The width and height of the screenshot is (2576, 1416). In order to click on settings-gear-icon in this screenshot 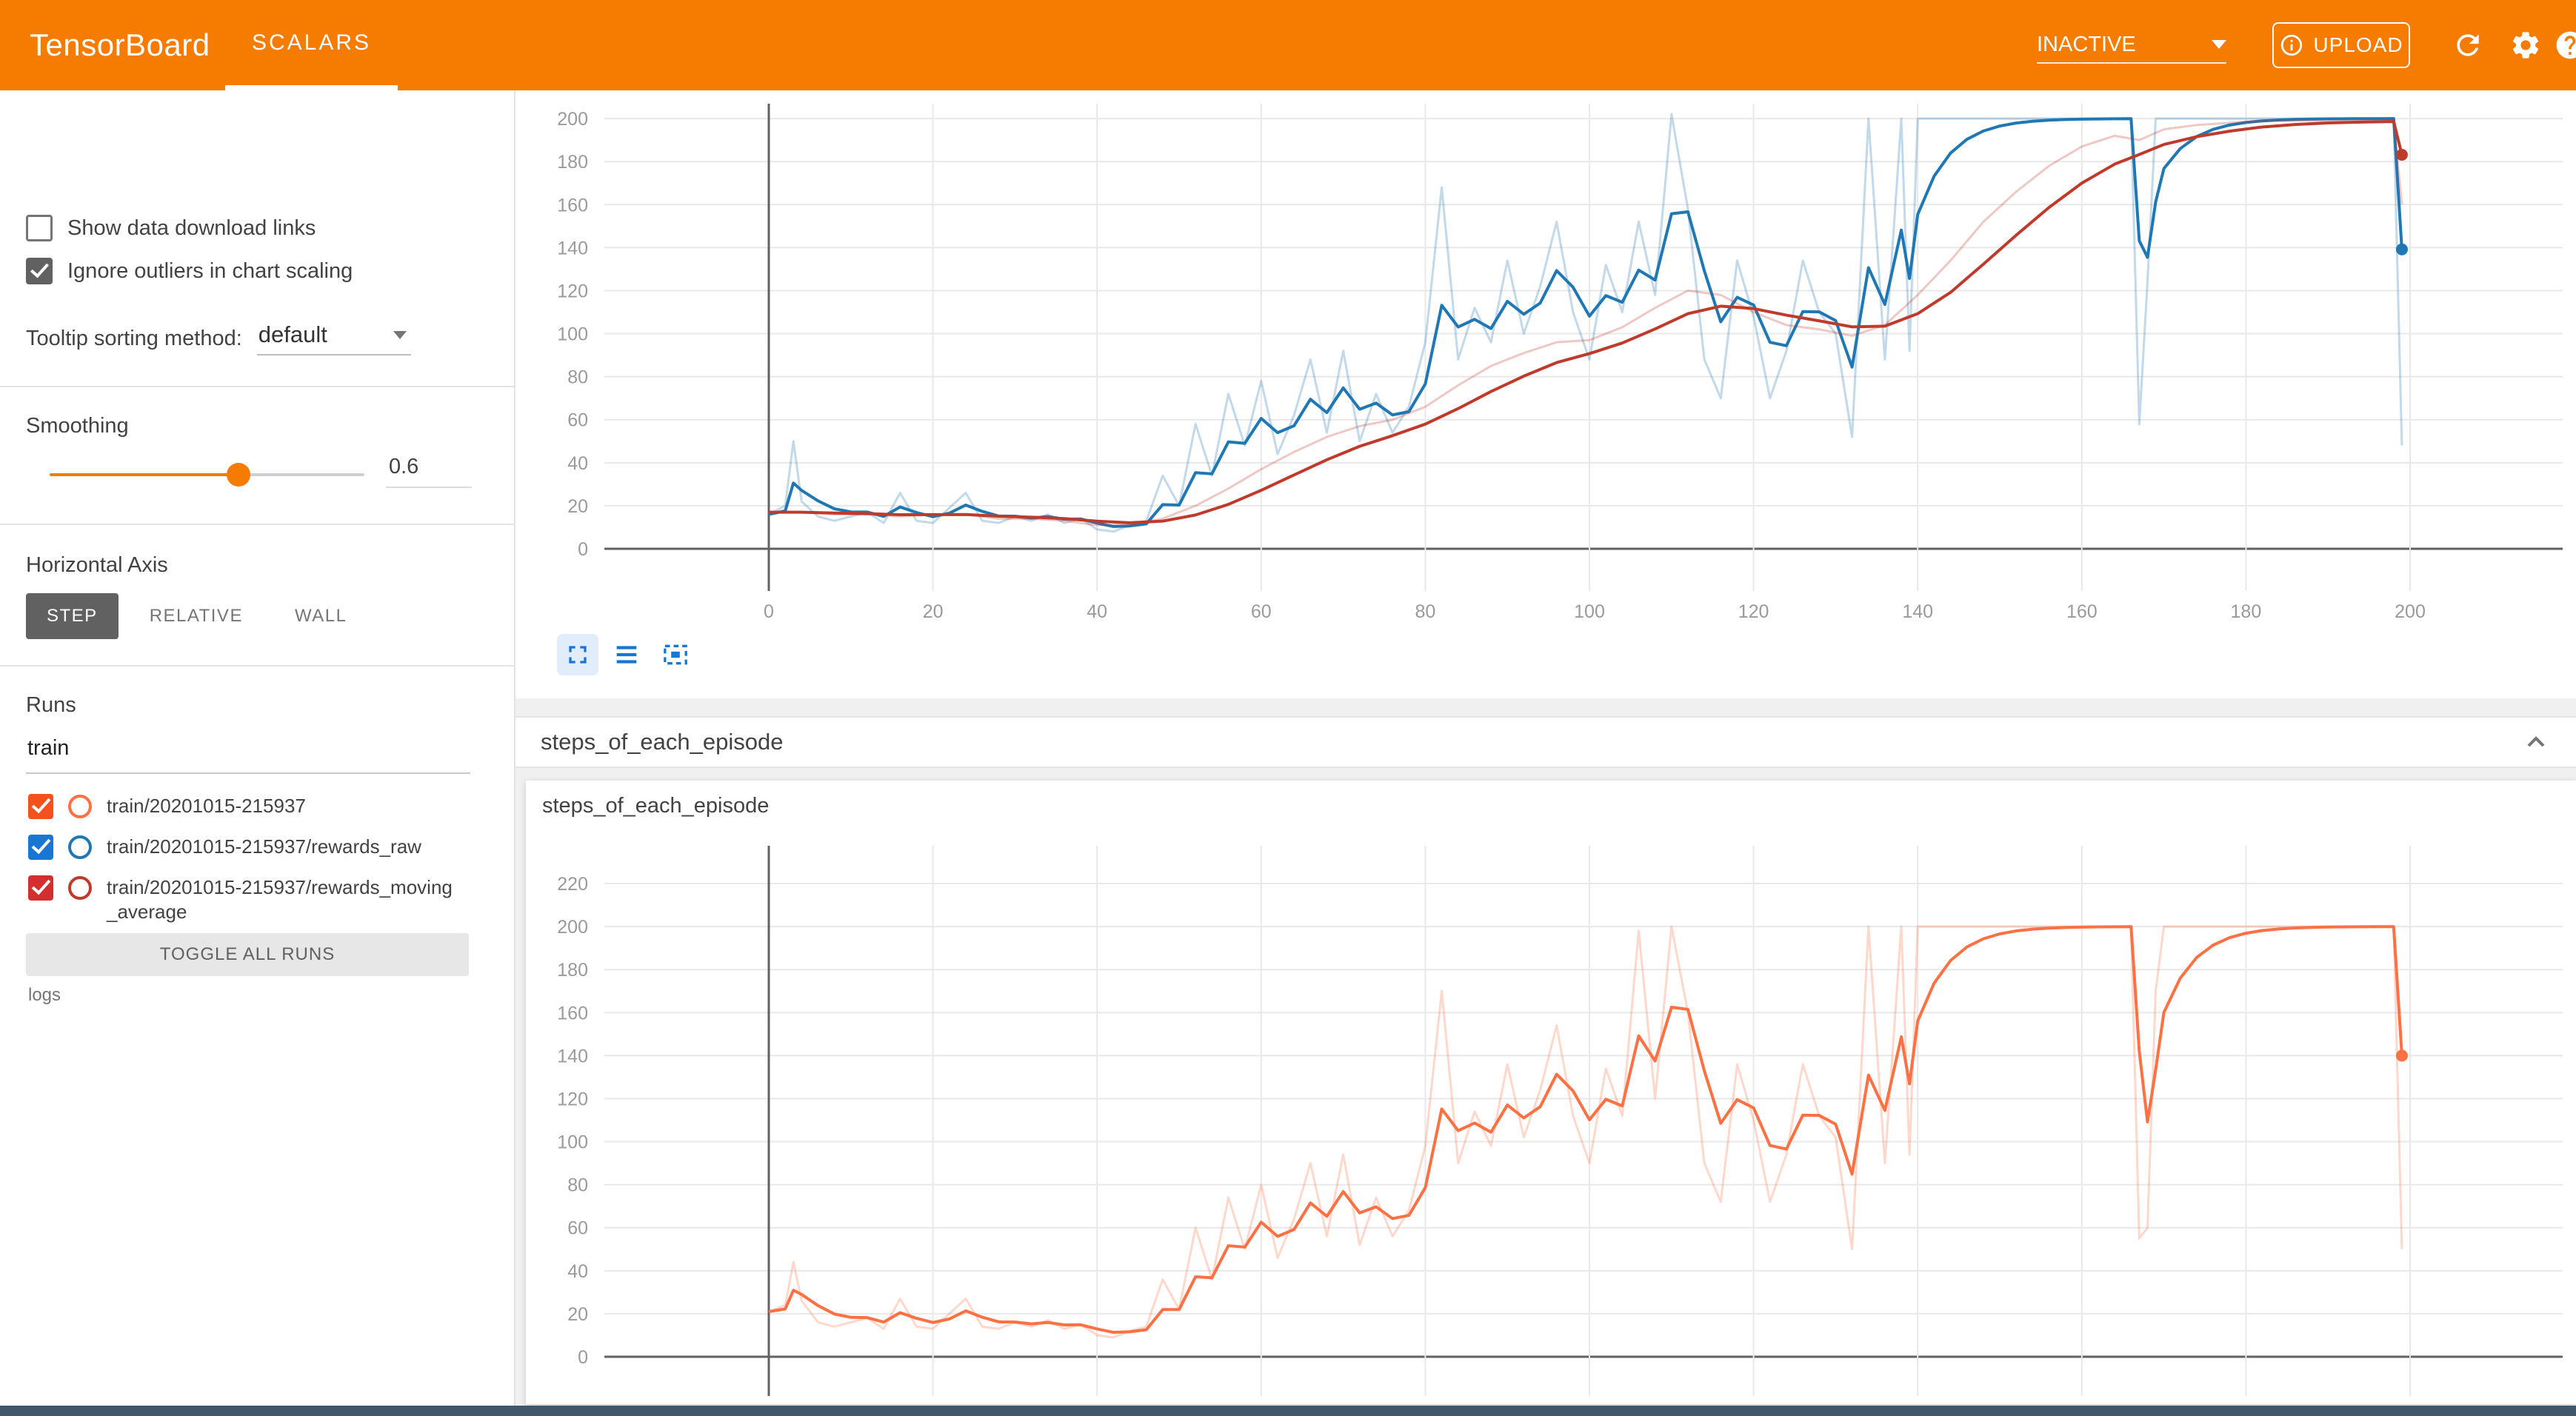, I will do `click(2525, 45)`.